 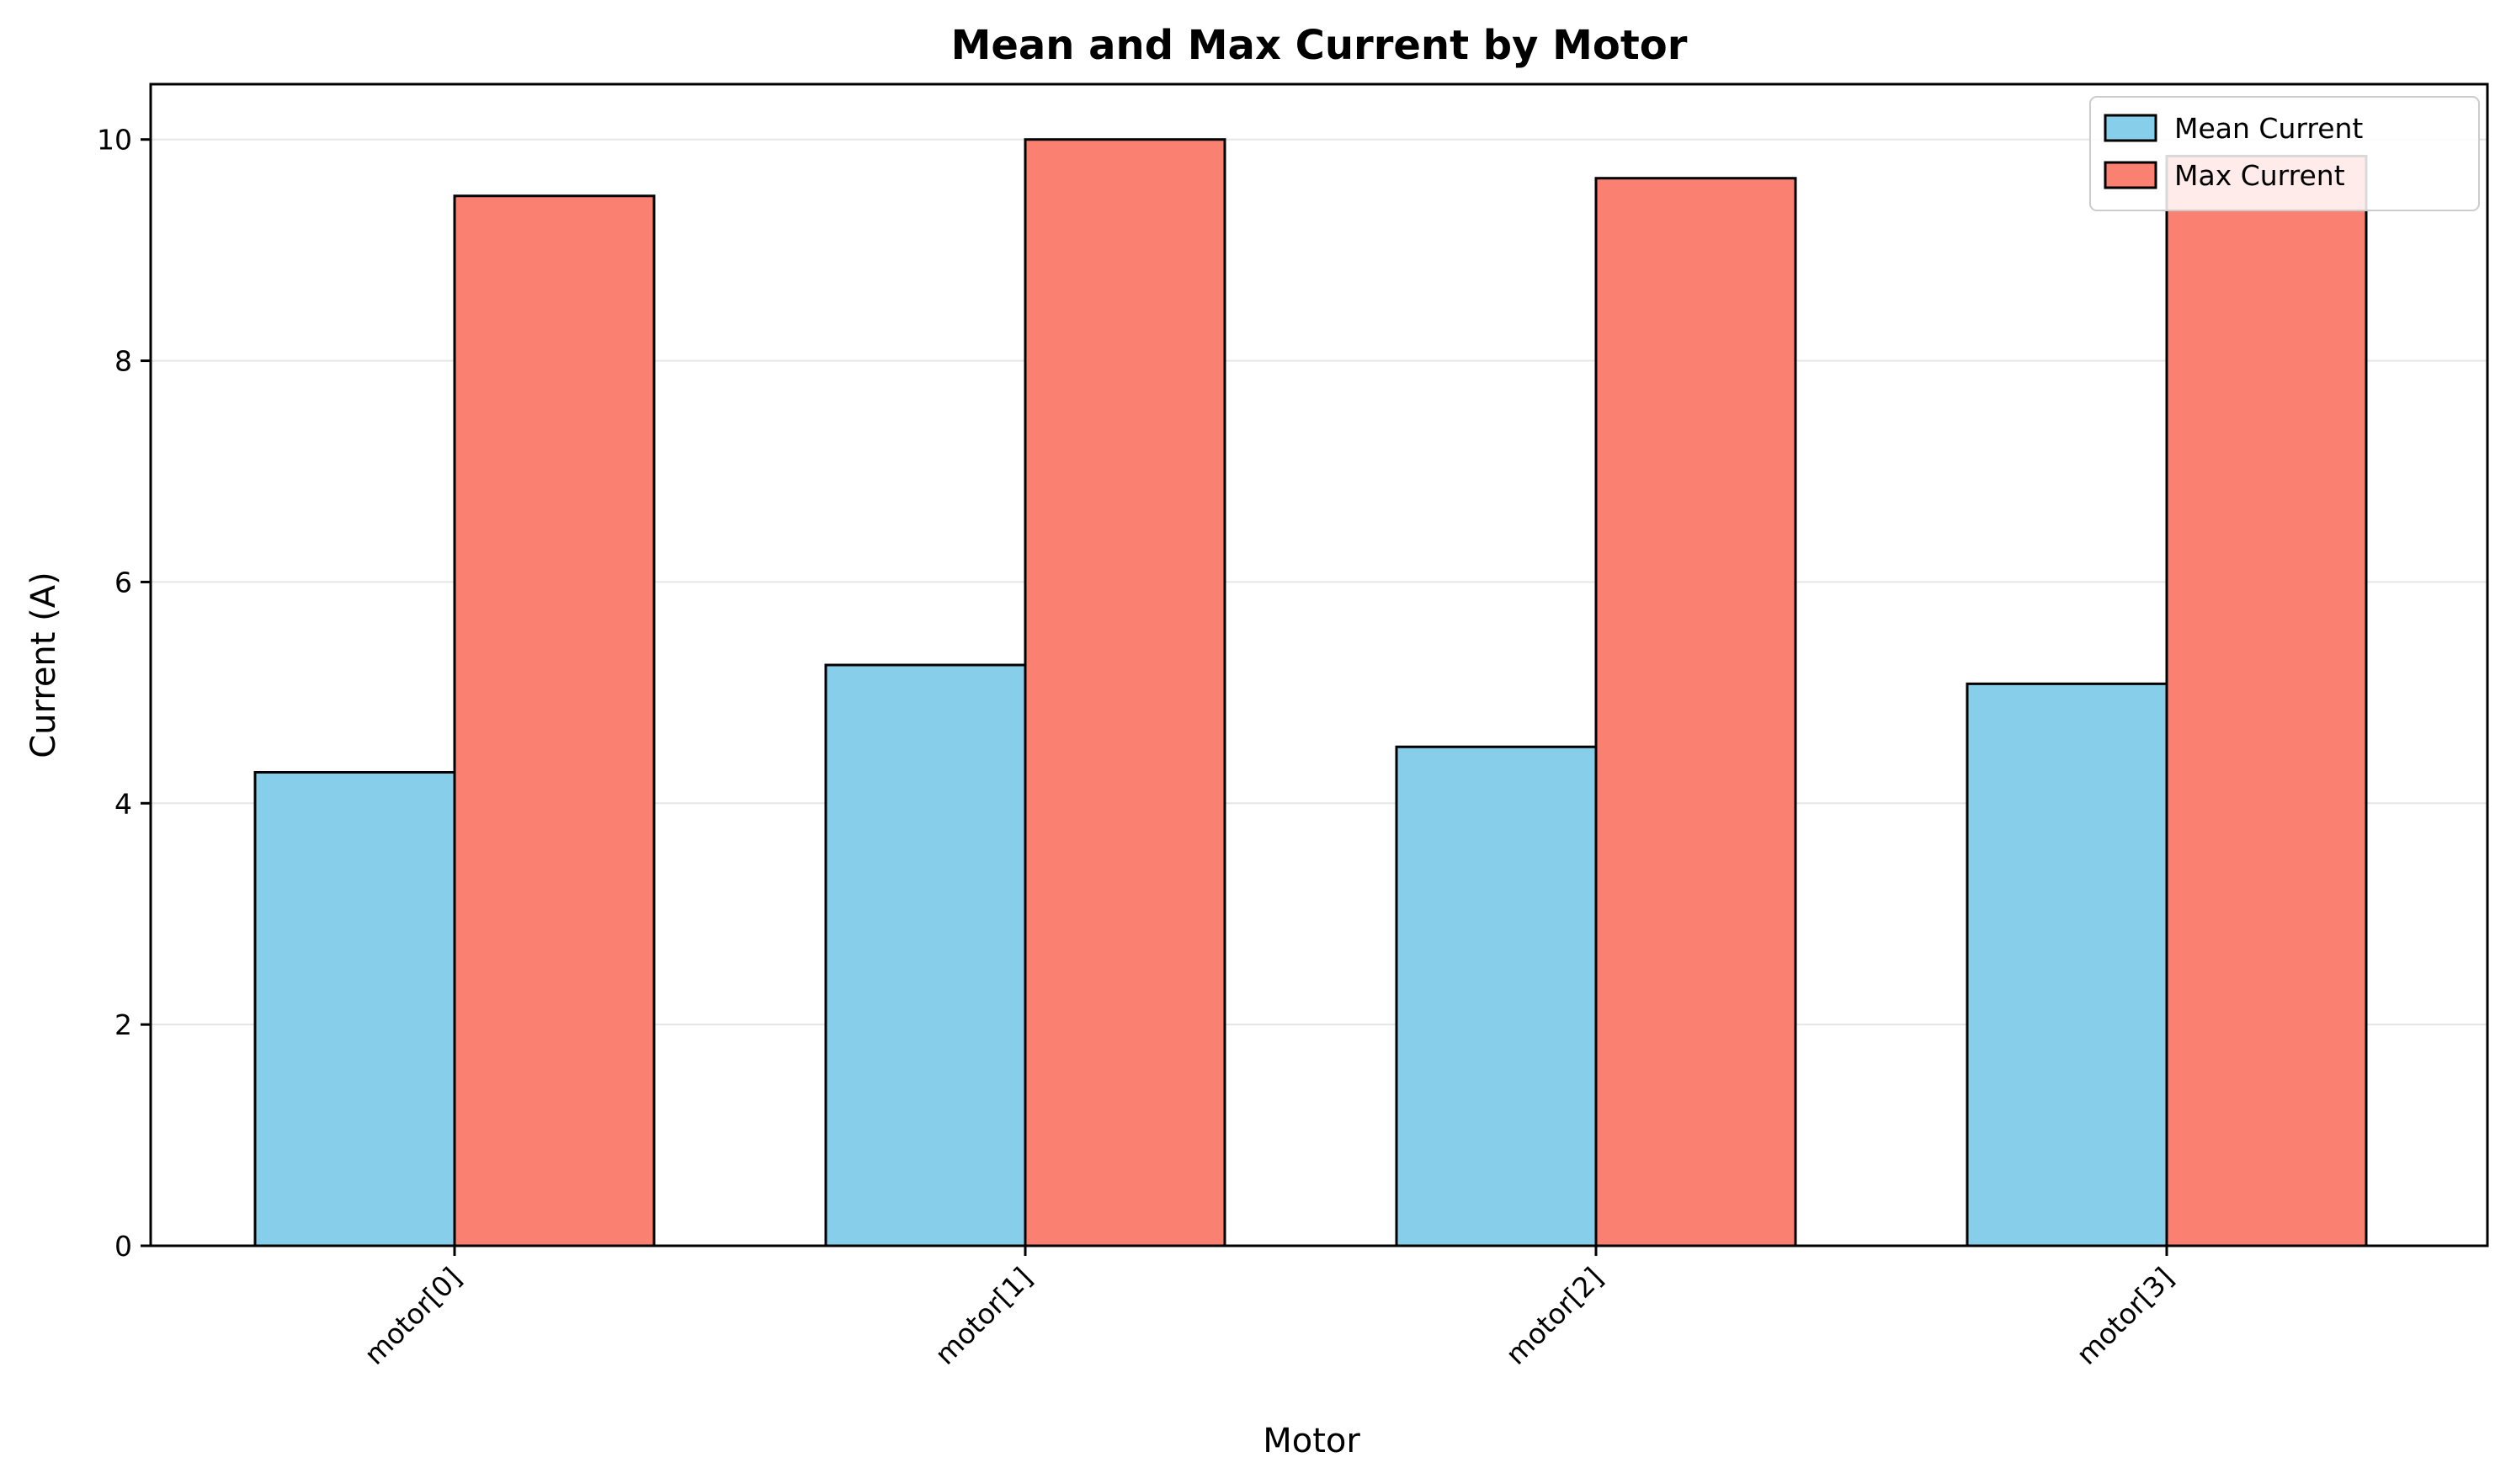 I want to click on legend: Mean Current Max Current, so click(x=2284, y=153).